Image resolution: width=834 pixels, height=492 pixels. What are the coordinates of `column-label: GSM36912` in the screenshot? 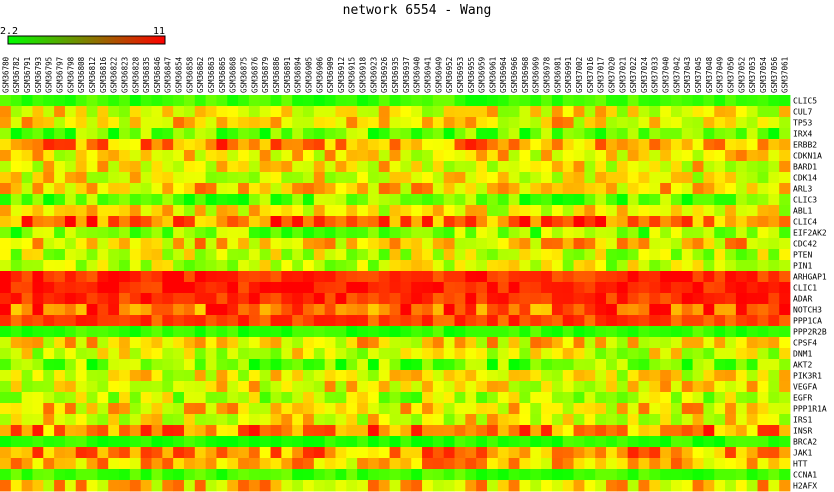 It's located at (341, 75).